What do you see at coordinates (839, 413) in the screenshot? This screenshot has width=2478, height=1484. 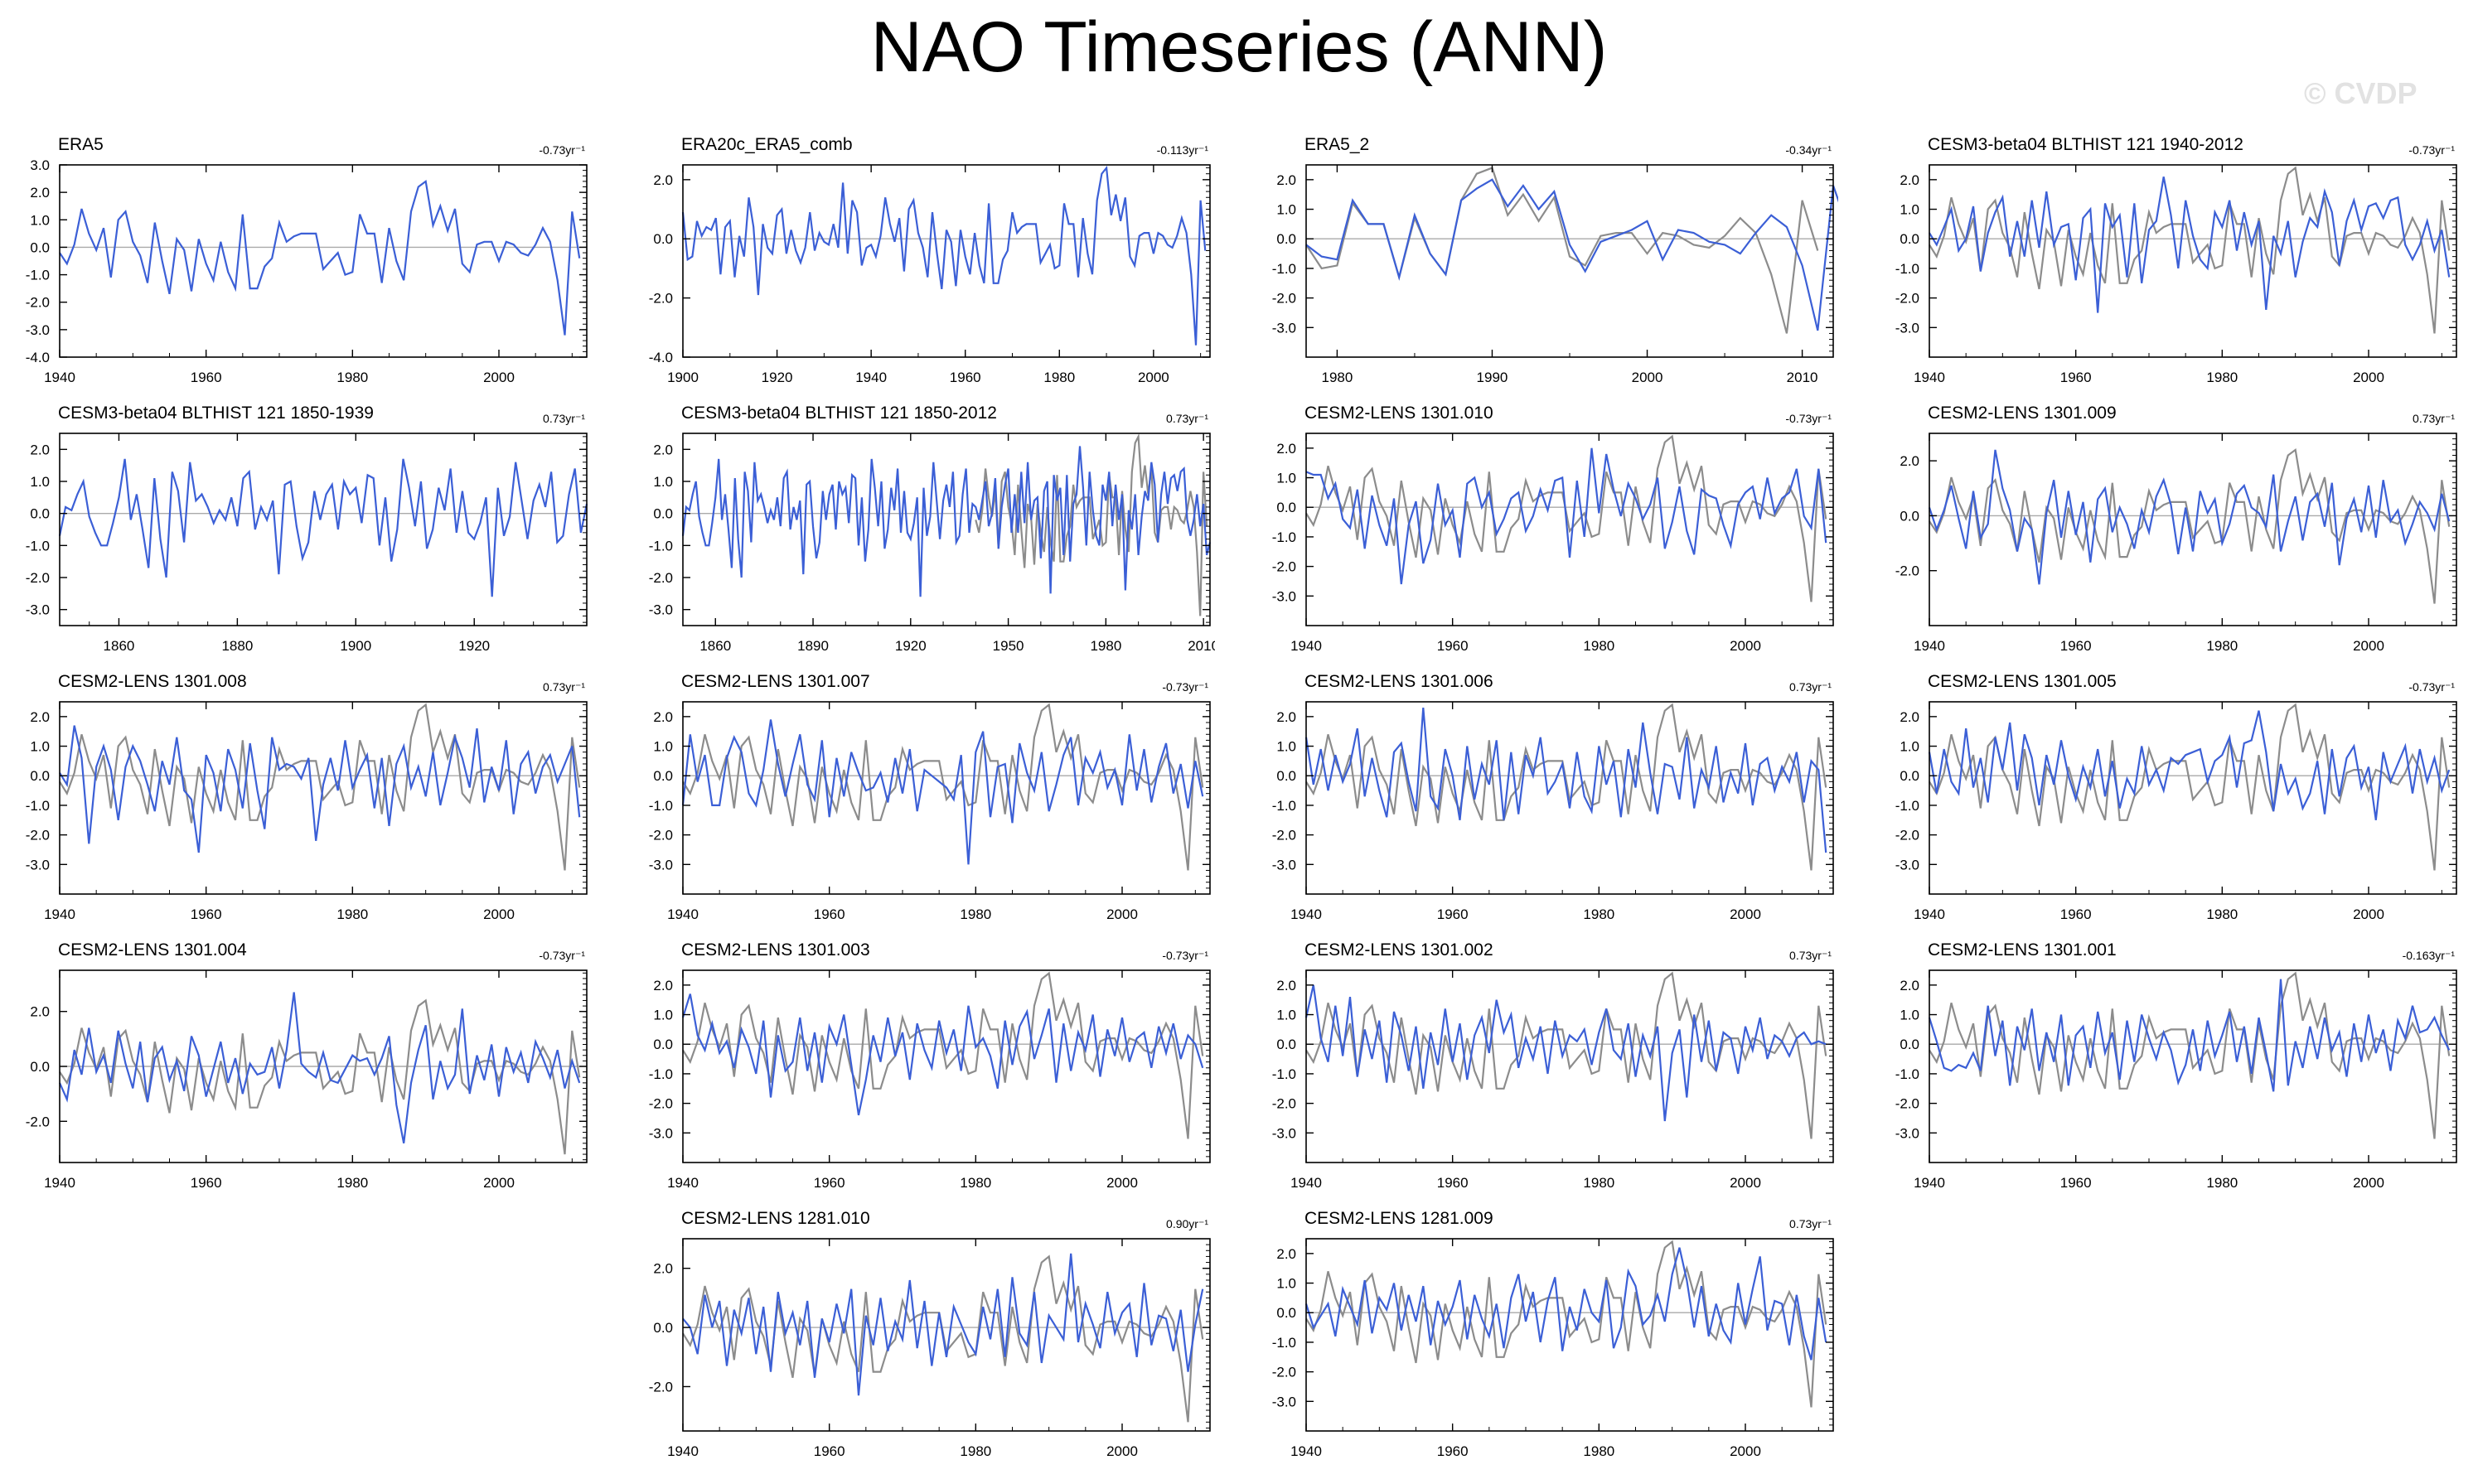 I see `panel-title: CESM3-beta04 BLTHIST 121 1850-2012` at bounding box center [839, 413].